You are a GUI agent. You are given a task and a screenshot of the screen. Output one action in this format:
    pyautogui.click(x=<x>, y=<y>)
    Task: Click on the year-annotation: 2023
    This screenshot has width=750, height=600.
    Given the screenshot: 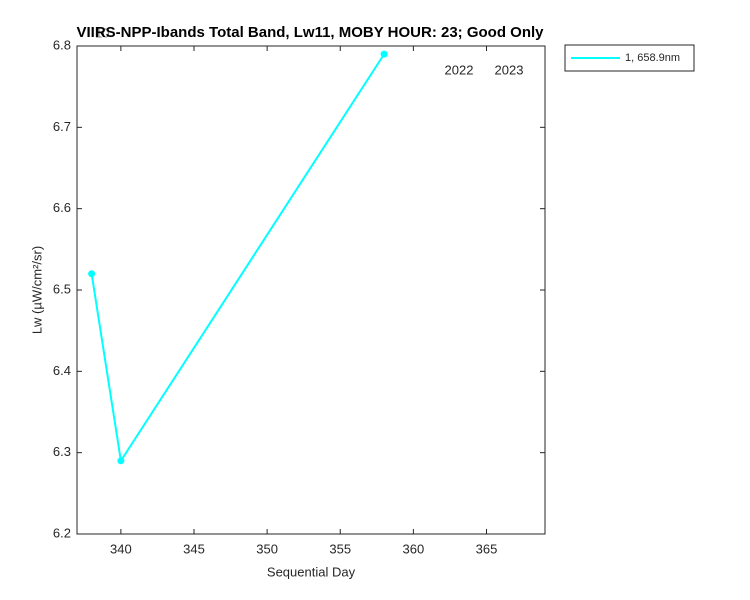 What is the action you would take?
    pyautogui.click(x=509, y=69)
    